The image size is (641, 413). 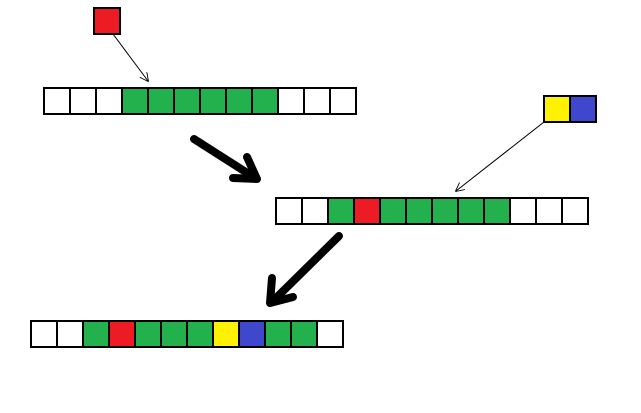 I want to click on array-row-after-first-insert, so click(x=432, y=211).